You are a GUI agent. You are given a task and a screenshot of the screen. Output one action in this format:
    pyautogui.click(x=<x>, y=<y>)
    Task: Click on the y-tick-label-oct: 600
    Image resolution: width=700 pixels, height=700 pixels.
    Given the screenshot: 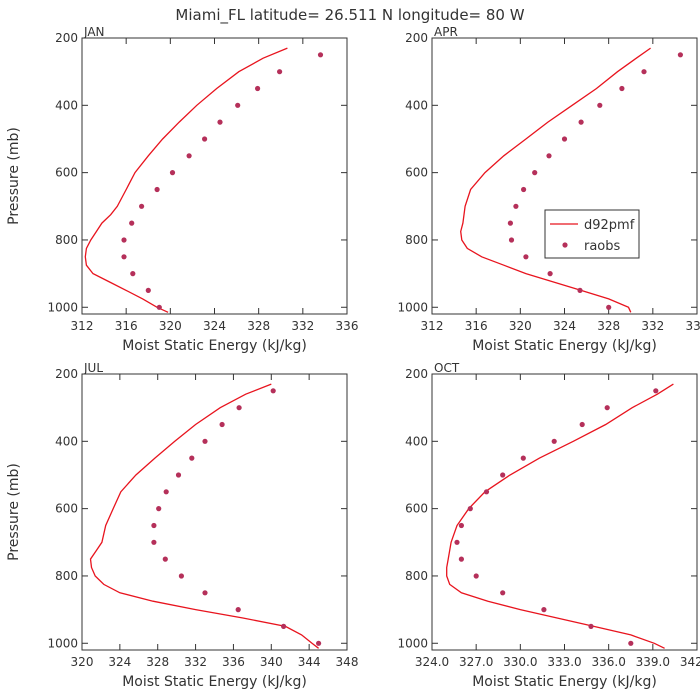 What is the action you would take?
    pyautogui.click(x=416, y=509)
    